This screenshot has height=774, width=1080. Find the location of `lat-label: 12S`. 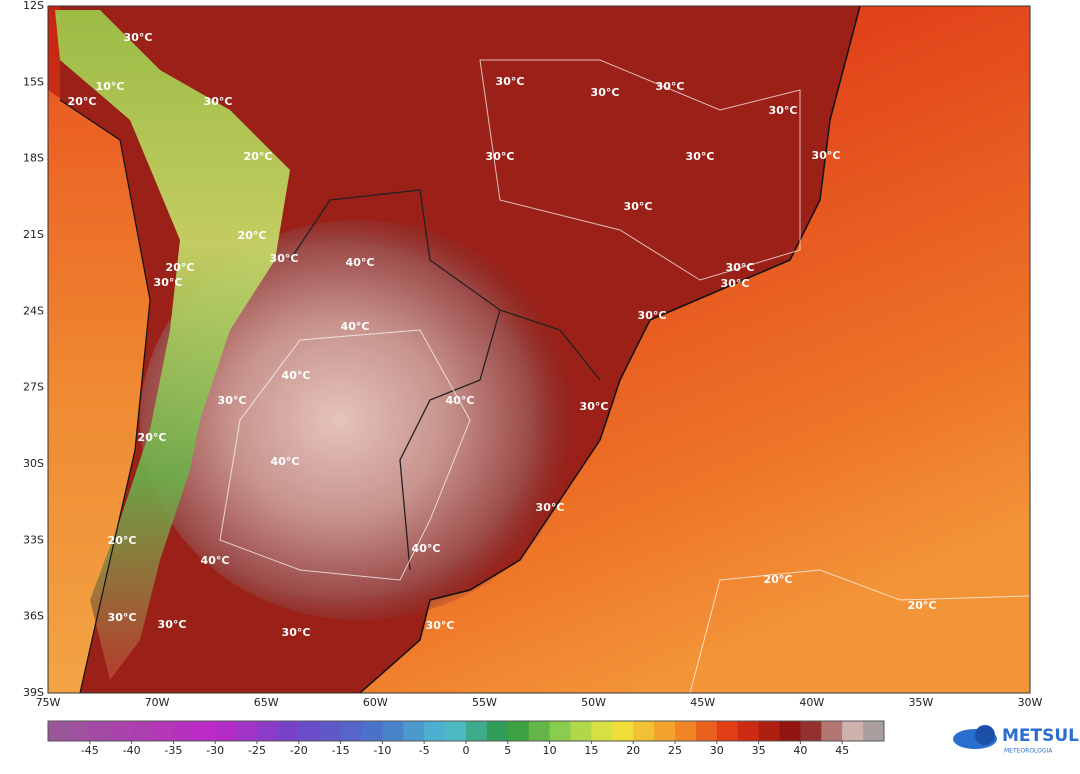

lat-label: 12S is located at coordinates (33, 6).